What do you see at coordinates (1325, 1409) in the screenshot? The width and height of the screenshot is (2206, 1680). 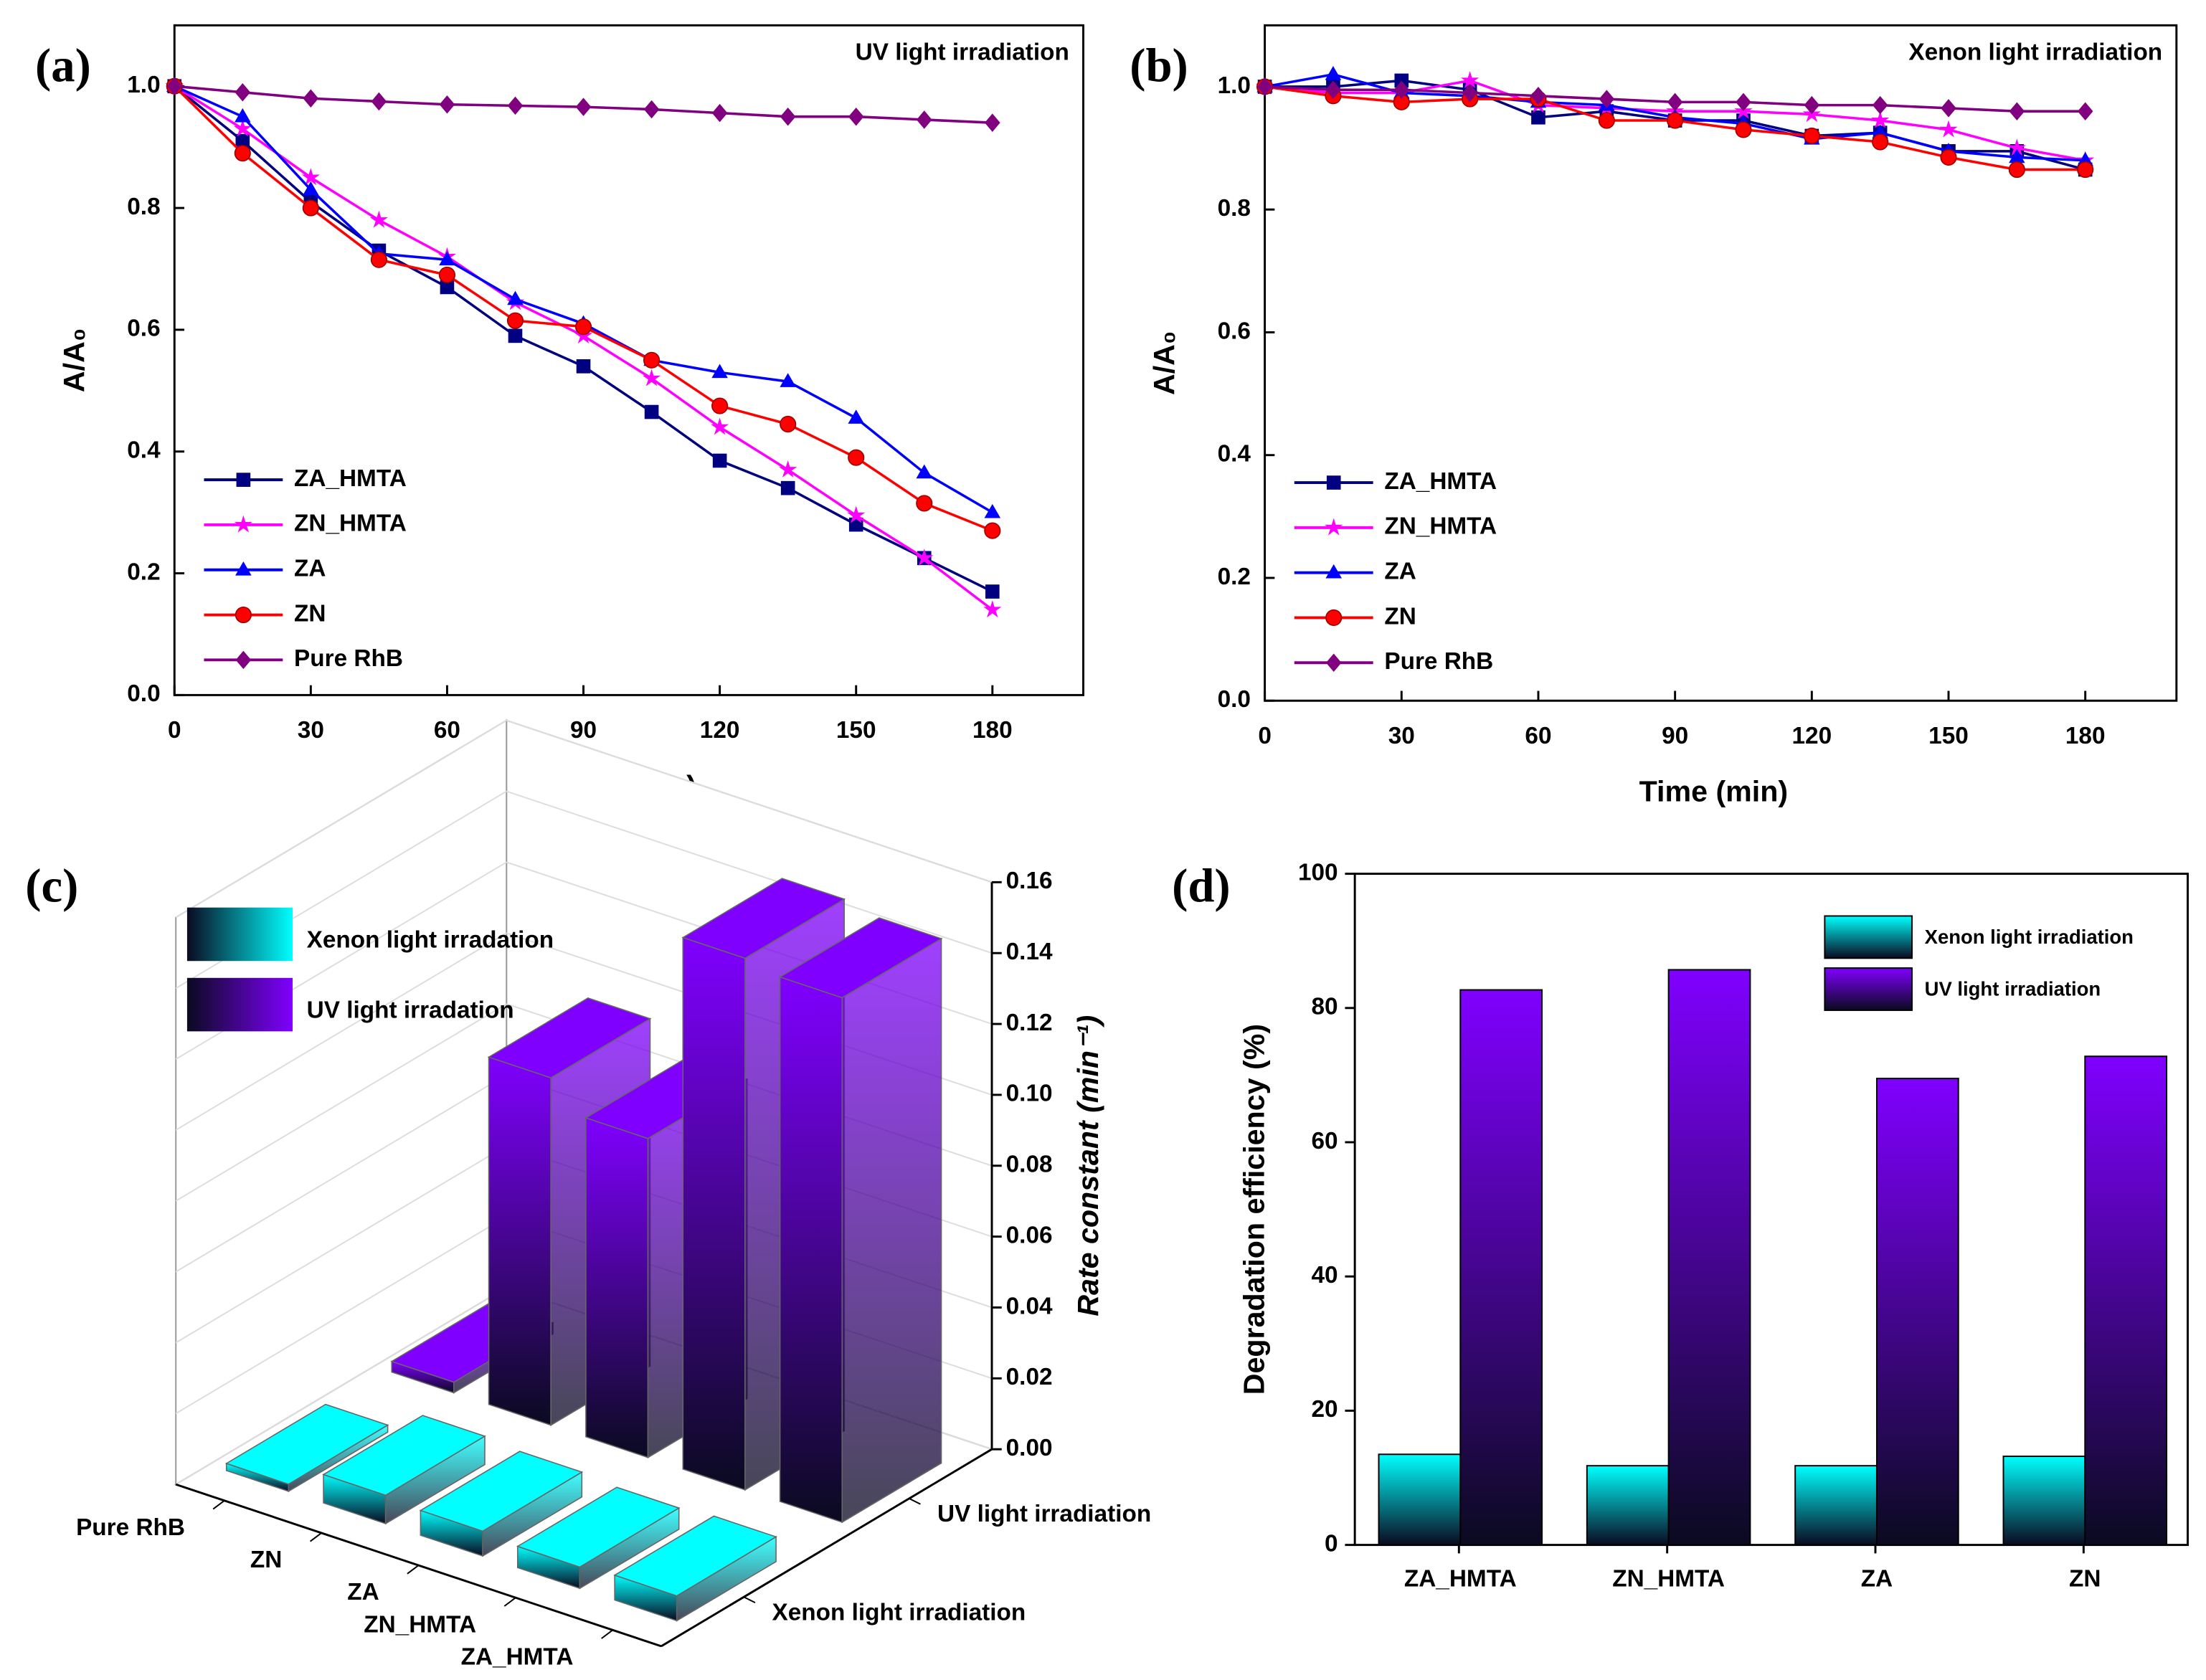 I see `y-tick-label: 20` at bounding box center [1325, 1409].